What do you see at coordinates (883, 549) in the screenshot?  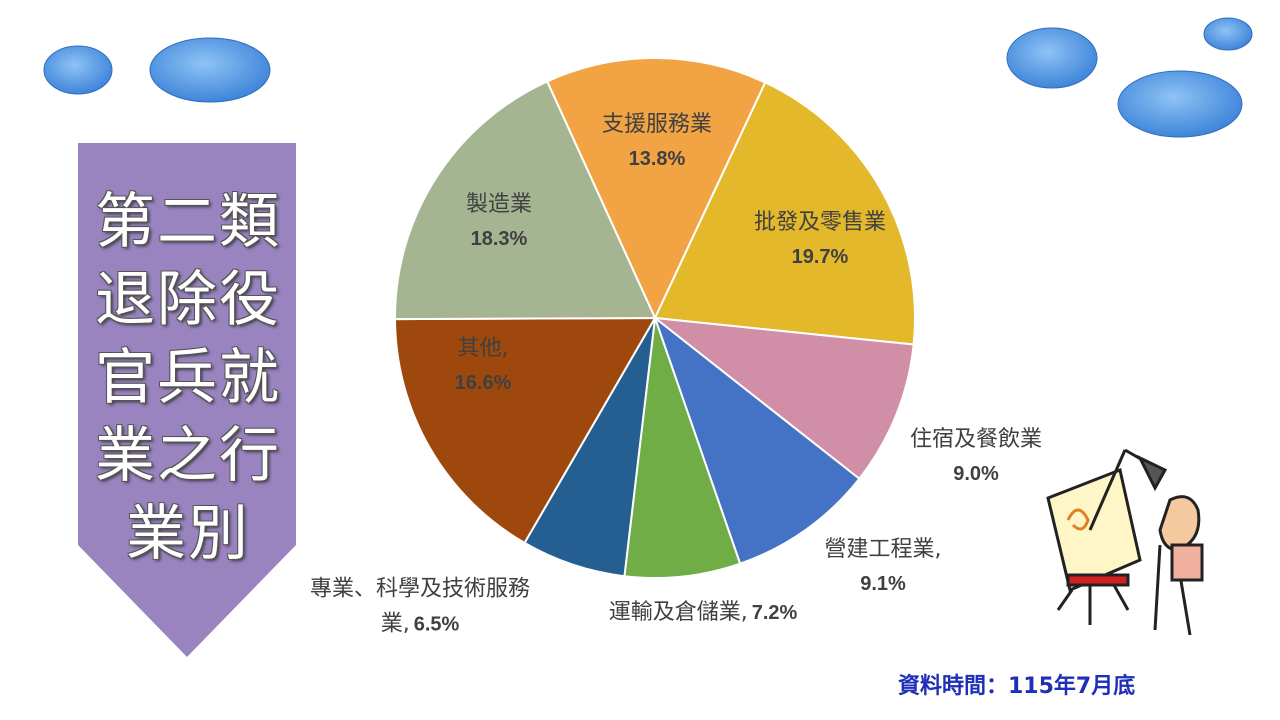 I see `category-label: 營建工程業,` at bounding box center [883, 549].